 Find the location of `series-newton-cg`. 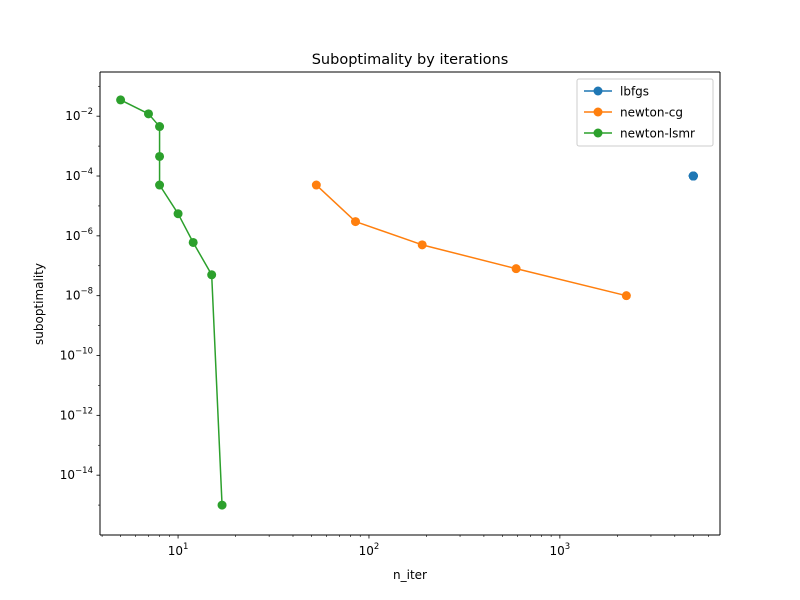

series-newton-cg is located at coordinates (471, 240).